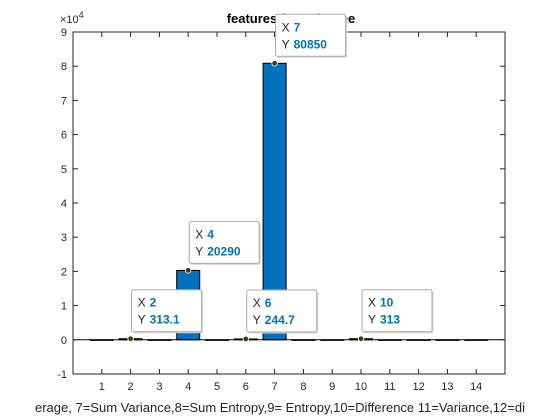 Image resolution: width=560 pixels, height=420 pixels. Describe the element at coordinates (64, 67) in the screenshot. I see `y-tick-label: 8` at that location.